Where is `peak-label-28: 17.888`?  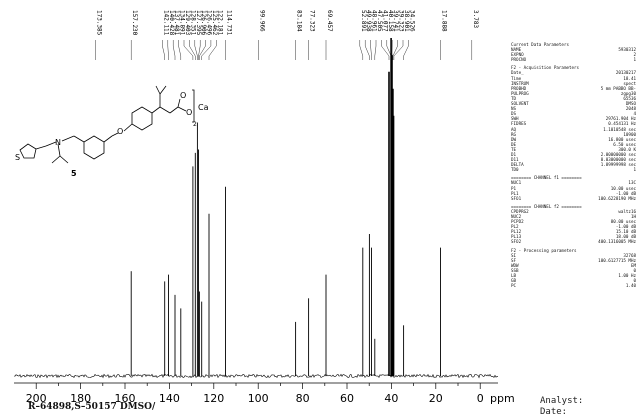
peak-label-28: 17.888 is located at coordinates (444, 21).